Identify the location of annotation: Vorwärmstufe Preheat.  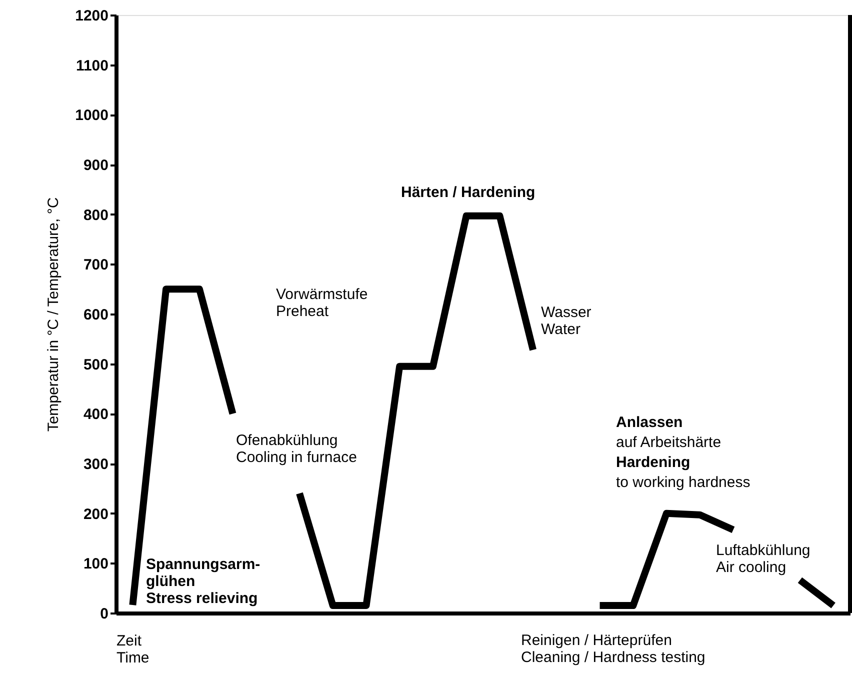
(322, 303).